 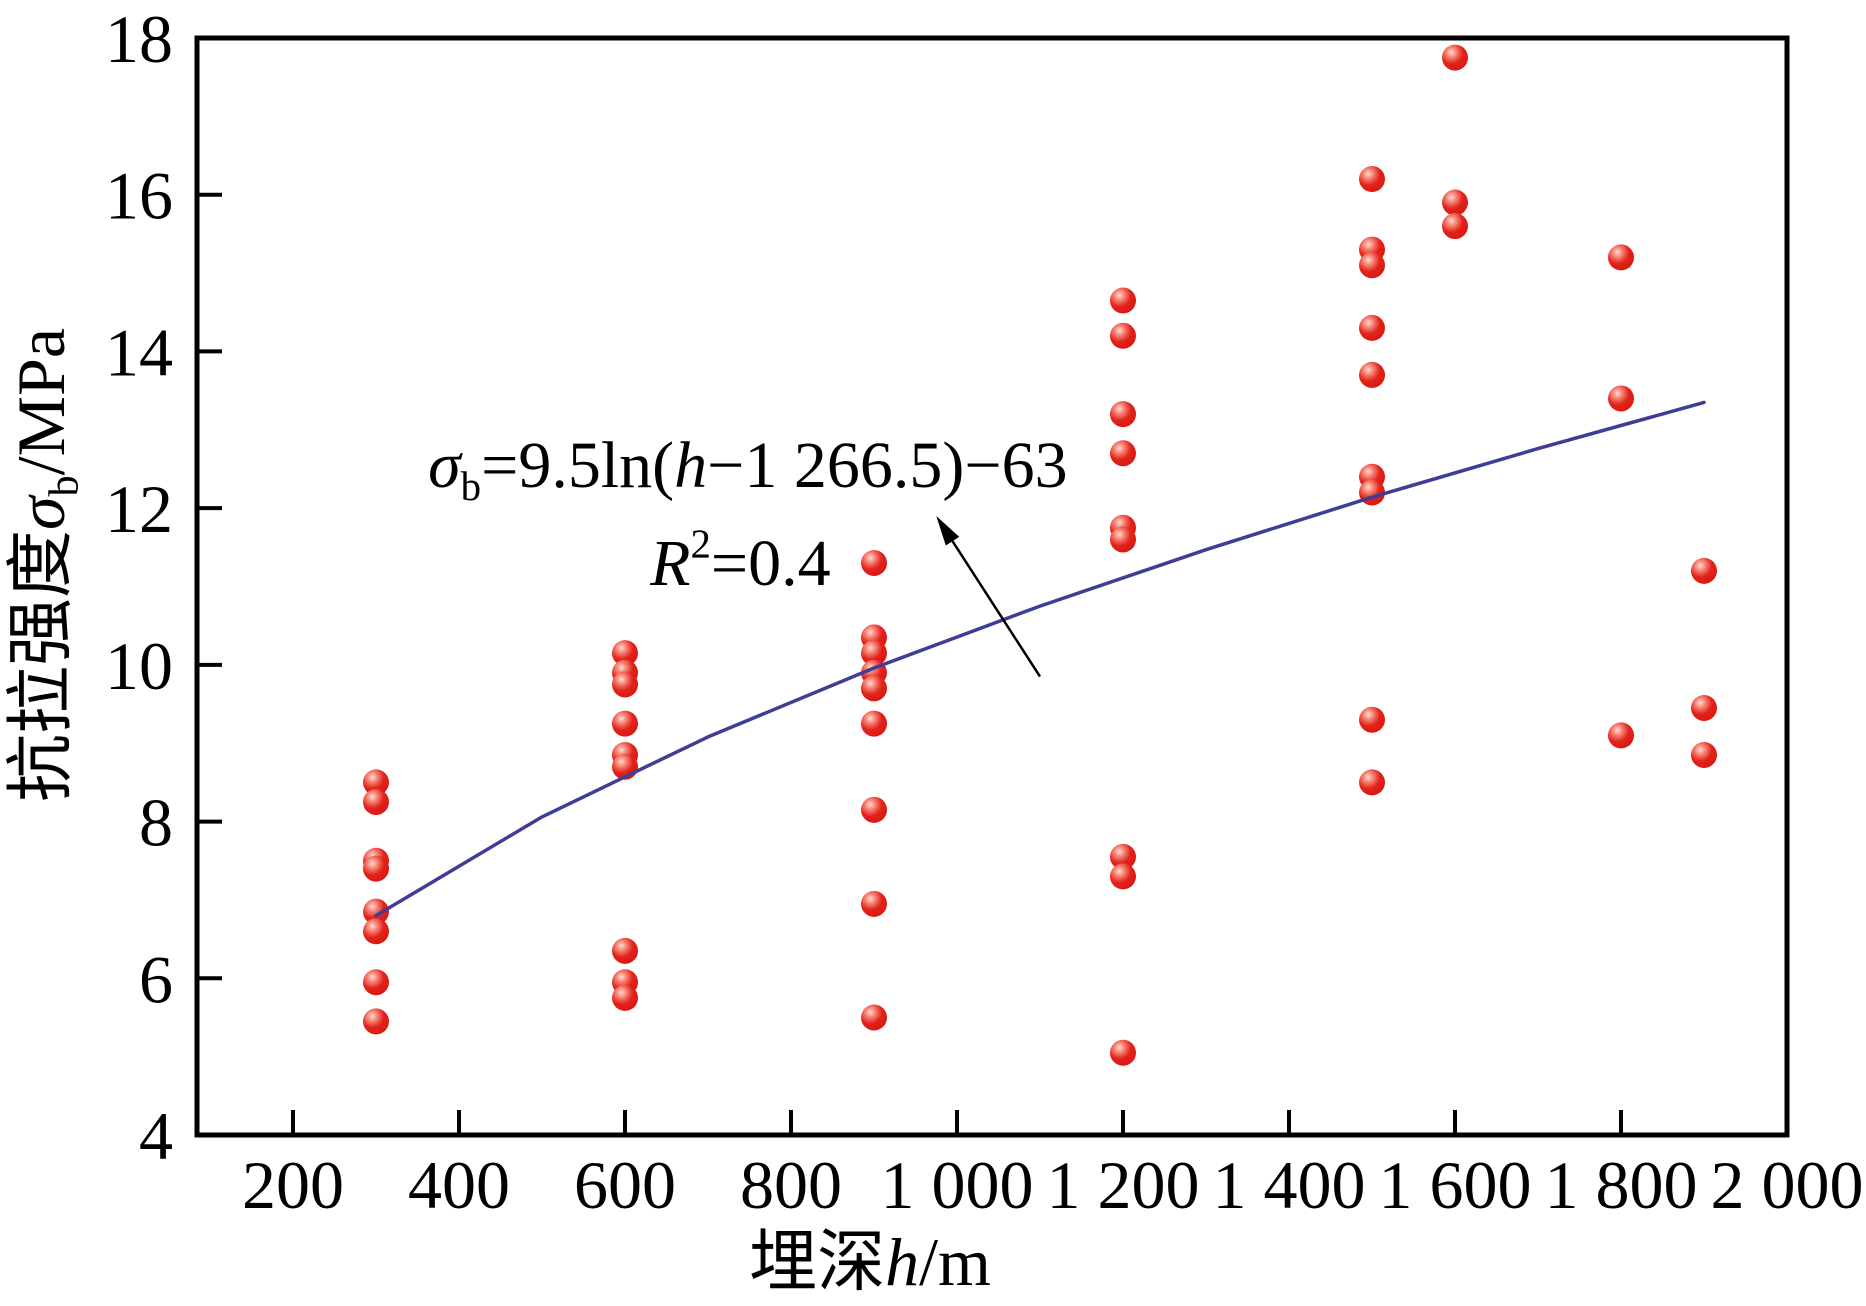 I want to click on y-tick-label: 4, so click(x=156, y=1136).